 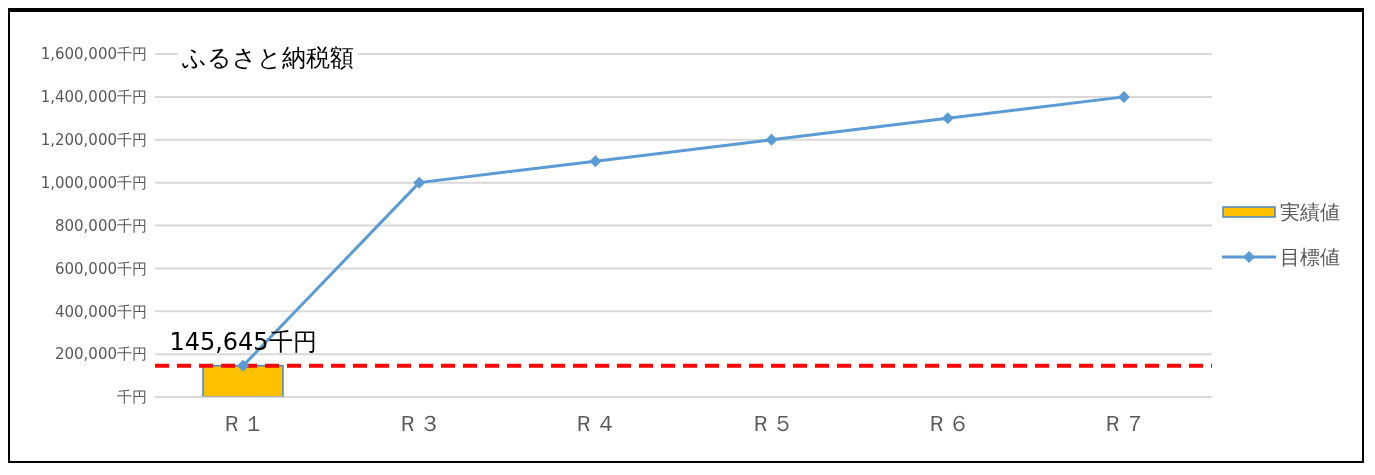 What do you see at coordinates (100, 354) in the screenshot?
I see `y-tick-label: 200,000千円` at bounding box center [100, 354].